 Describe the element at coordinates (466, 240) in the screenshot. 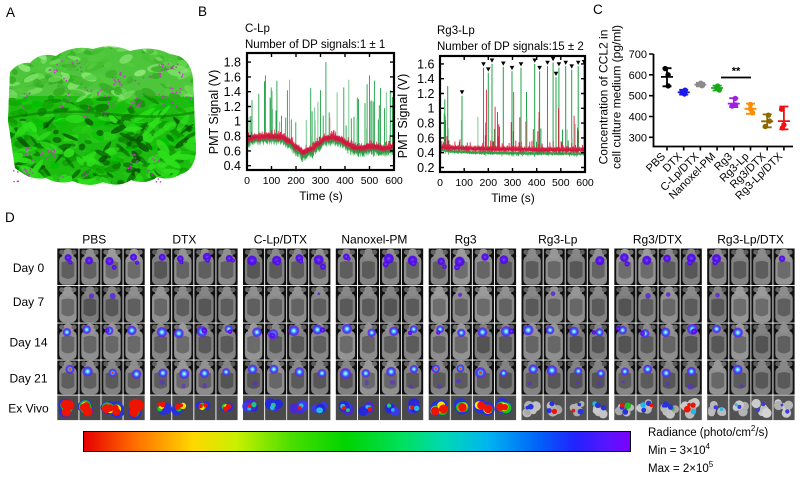

I see `svg-text: Rg3` at that location.